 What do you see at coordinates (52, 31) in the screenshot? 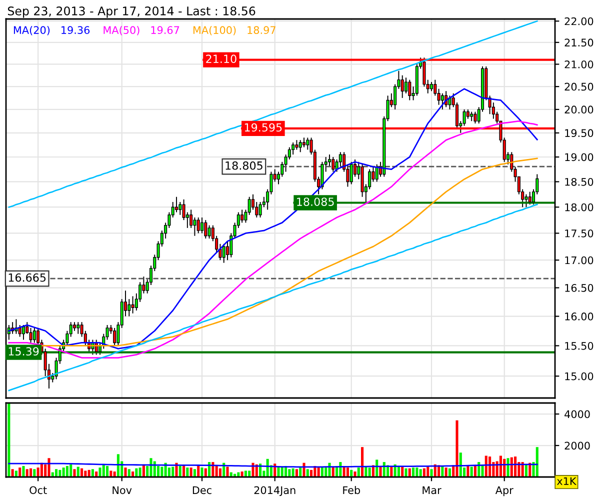
I see `text: MA(20) 19.36` at bounding box center [52, 31].